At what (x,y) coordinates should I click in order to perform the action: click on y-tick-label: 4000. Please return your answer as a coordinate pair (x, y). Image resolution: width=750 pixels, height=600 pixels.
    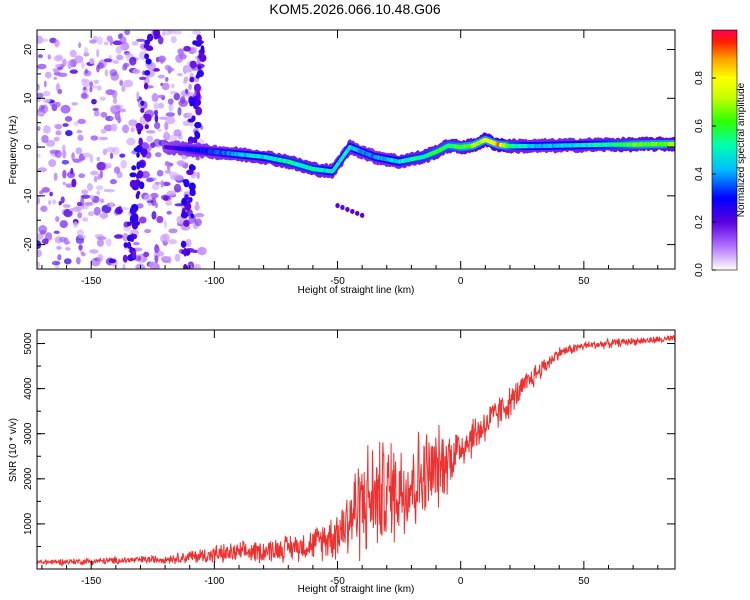
    Looking at the image, I should click on (28, 388).